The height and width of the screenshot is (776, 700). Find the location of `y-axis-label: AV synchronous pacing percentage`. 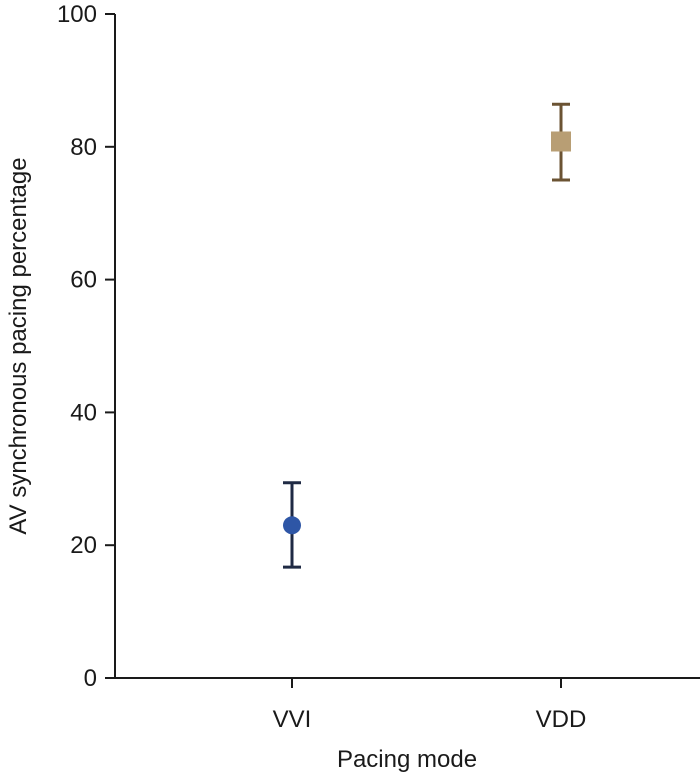

y-axis-label: AV synchronous pacing percentage is located at coordinates (18, 345).